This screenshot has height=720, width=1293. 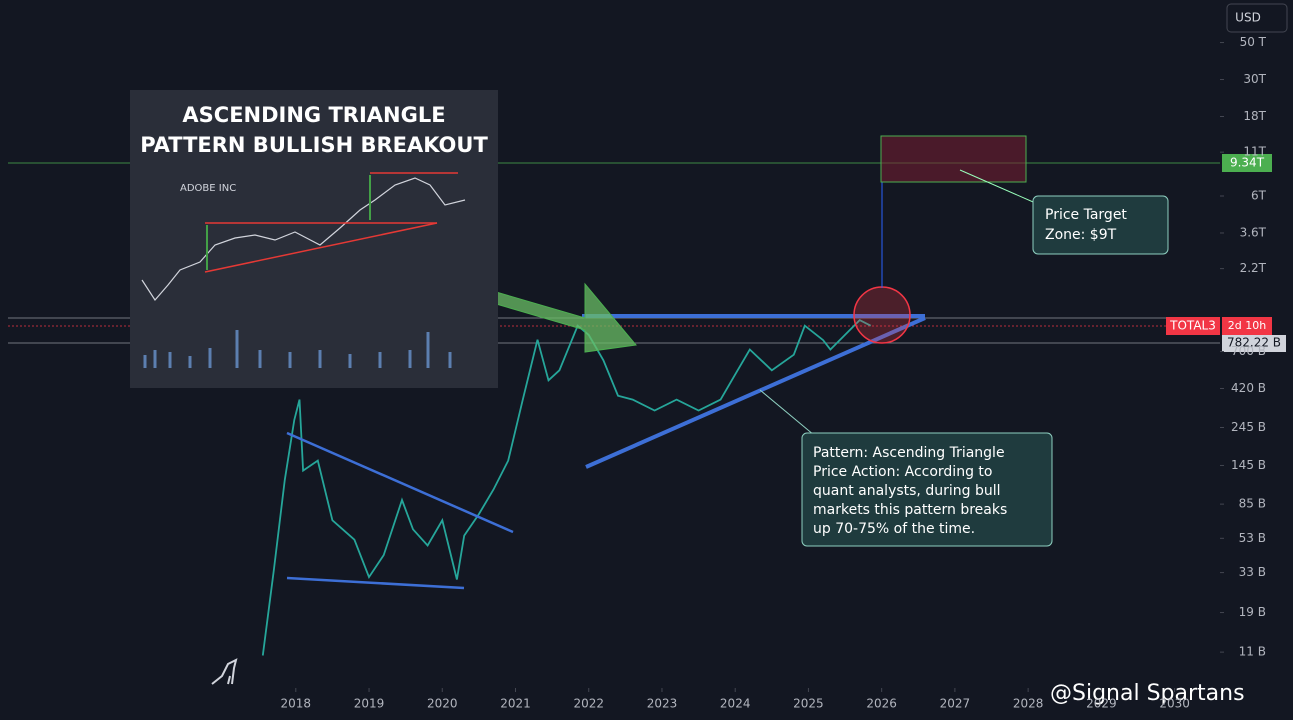 I want to click on inset-title: ASCENDING TRIANGLE, so click(x=313, y=115).